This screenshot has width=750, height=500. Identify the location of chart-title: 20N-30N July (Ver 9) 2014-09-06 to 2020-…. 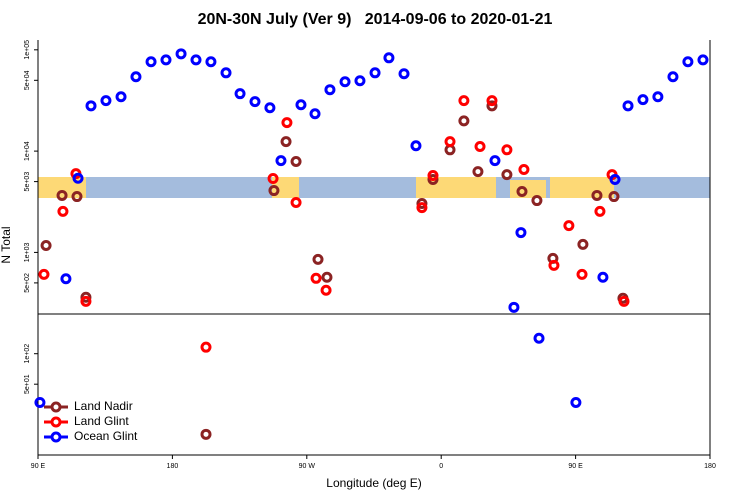
(375, 19).